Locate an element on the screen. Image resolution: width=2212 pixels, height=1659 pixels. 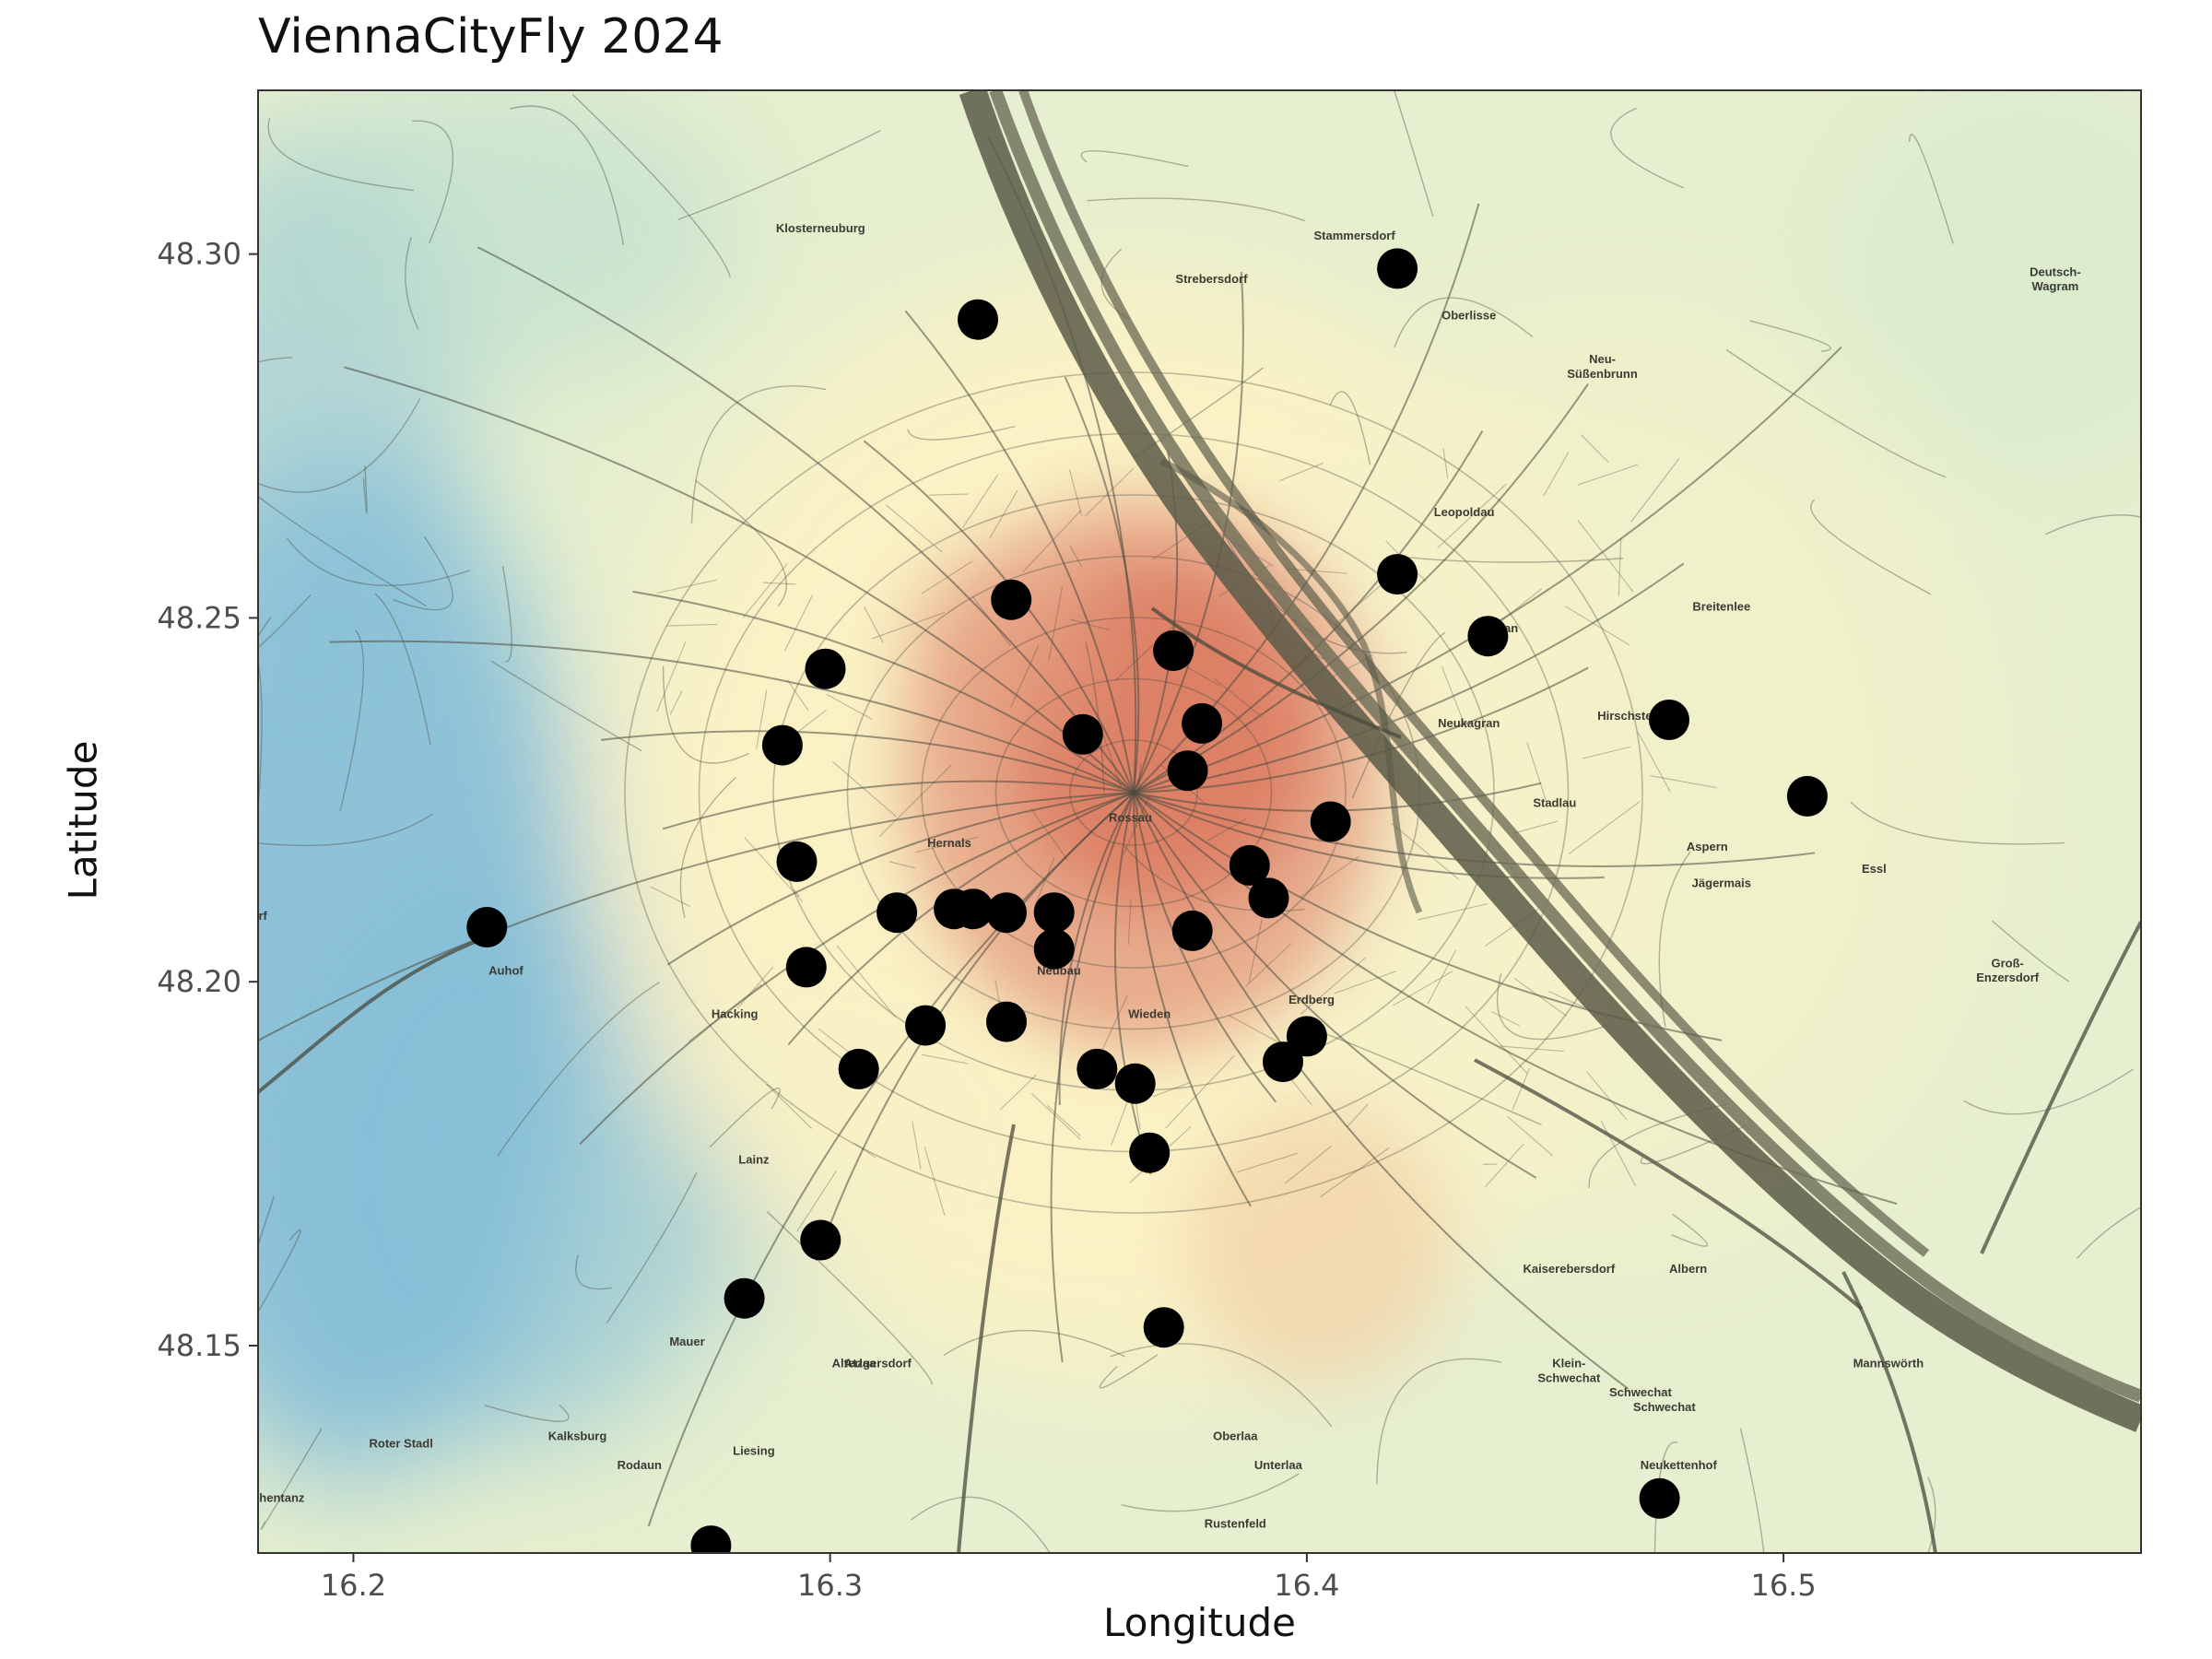
map-label: Auhof is located at coordinates (506, 970).